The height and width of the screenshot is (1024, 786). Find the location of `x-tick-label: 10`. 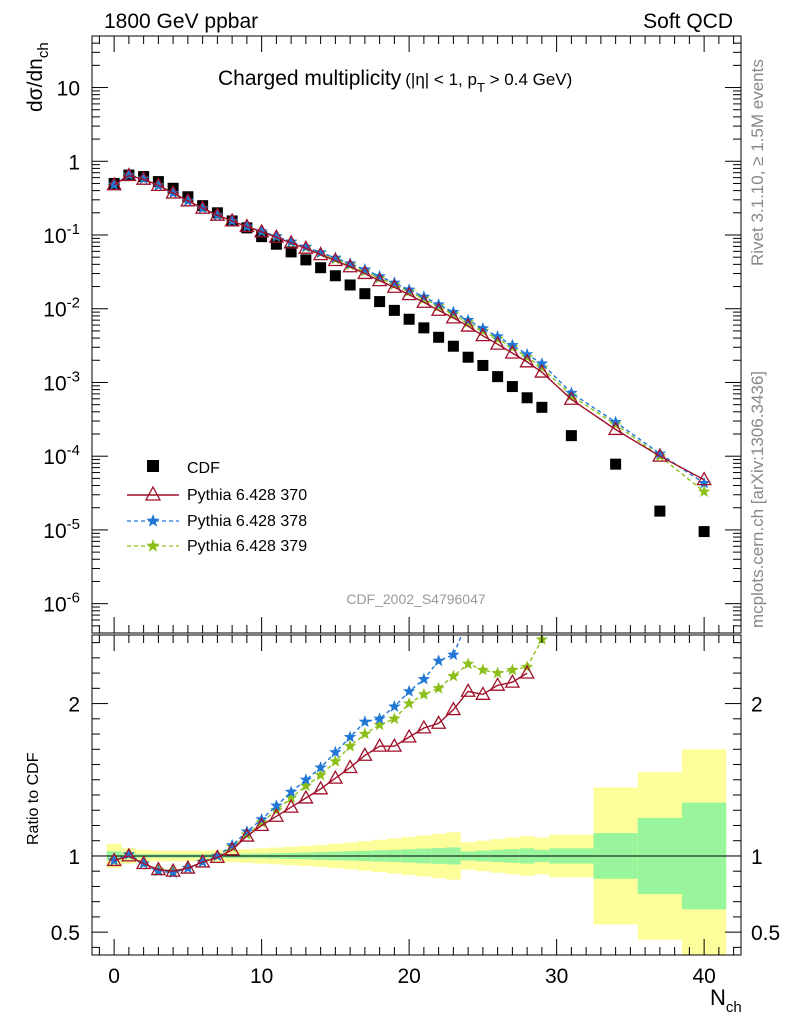

x-tick-label: 10 is located at coordinates (261, 976).